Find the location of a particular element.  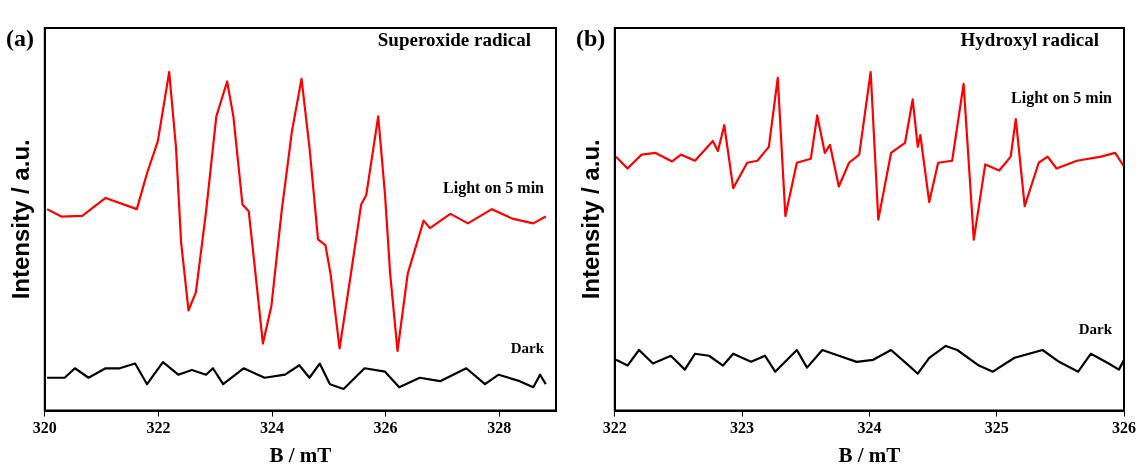

x-tick-label: 320 is located at coordinates (44, 428).